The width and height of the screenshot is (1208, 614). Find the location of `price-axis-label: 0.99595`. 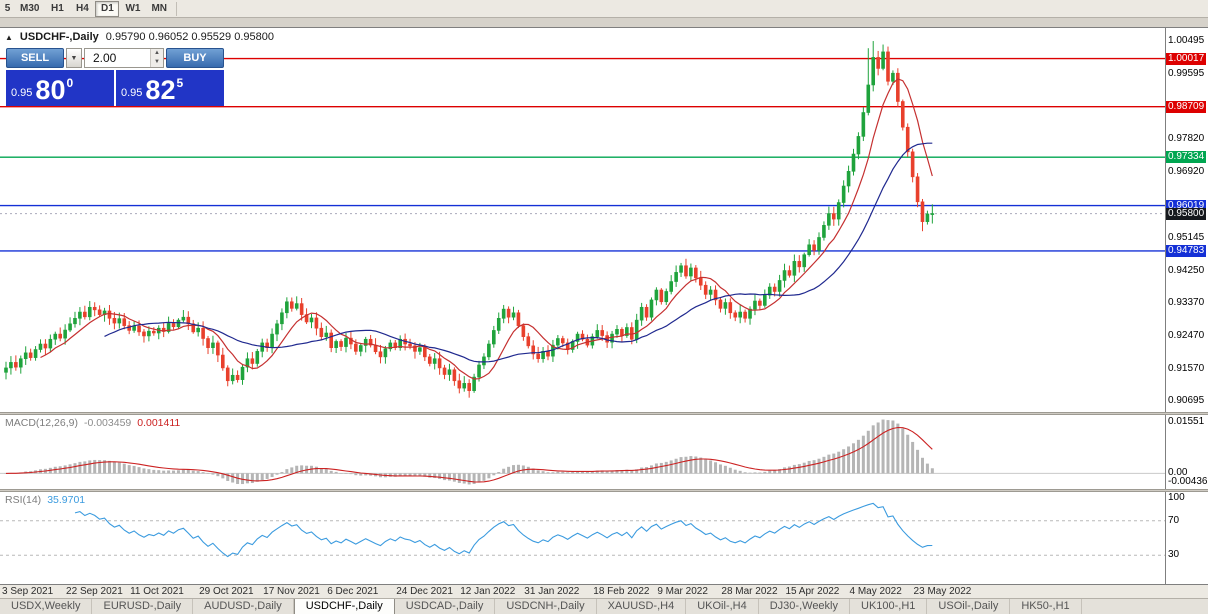

price-axis-label: 0.99595 is located at coordinates (1186, 74).